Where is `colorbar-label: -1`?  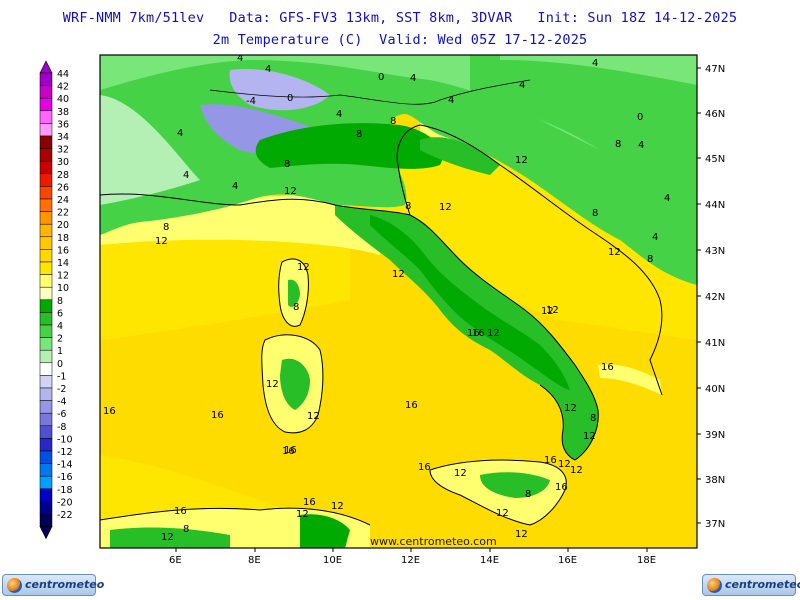 colorbar-label: -1 is located at coordinates (61, 376).